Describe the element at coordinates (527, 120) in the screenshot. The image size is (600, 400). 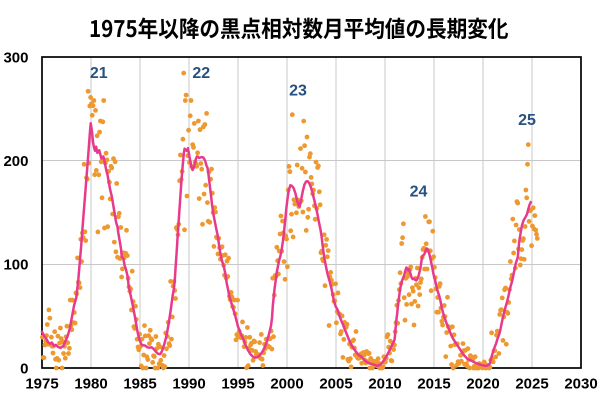
I see `svg-text: 25` at that location.